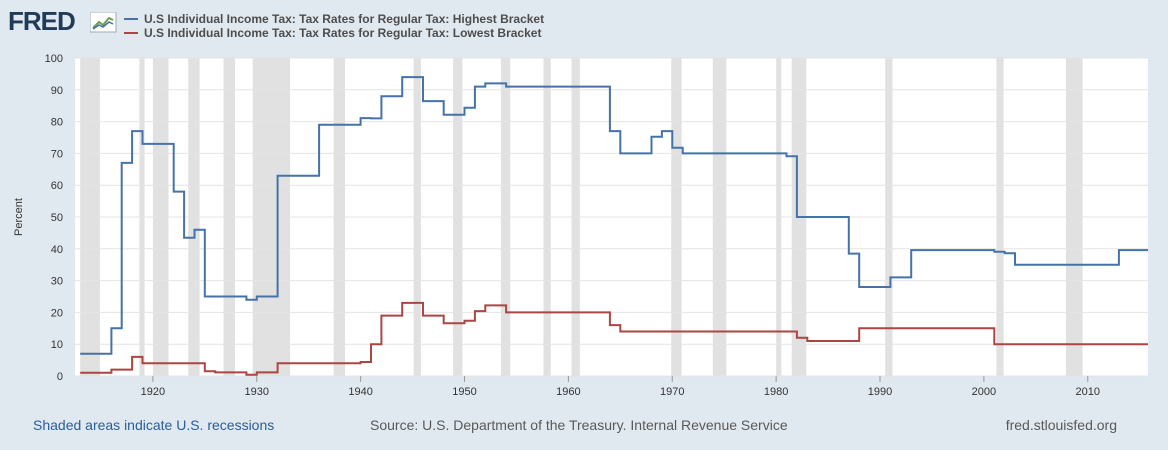 This screenshot has width=1168, height=450. Describe the element at coordinates (42, 21) in the screenshot. I see `logo-text: FRED` at that location.